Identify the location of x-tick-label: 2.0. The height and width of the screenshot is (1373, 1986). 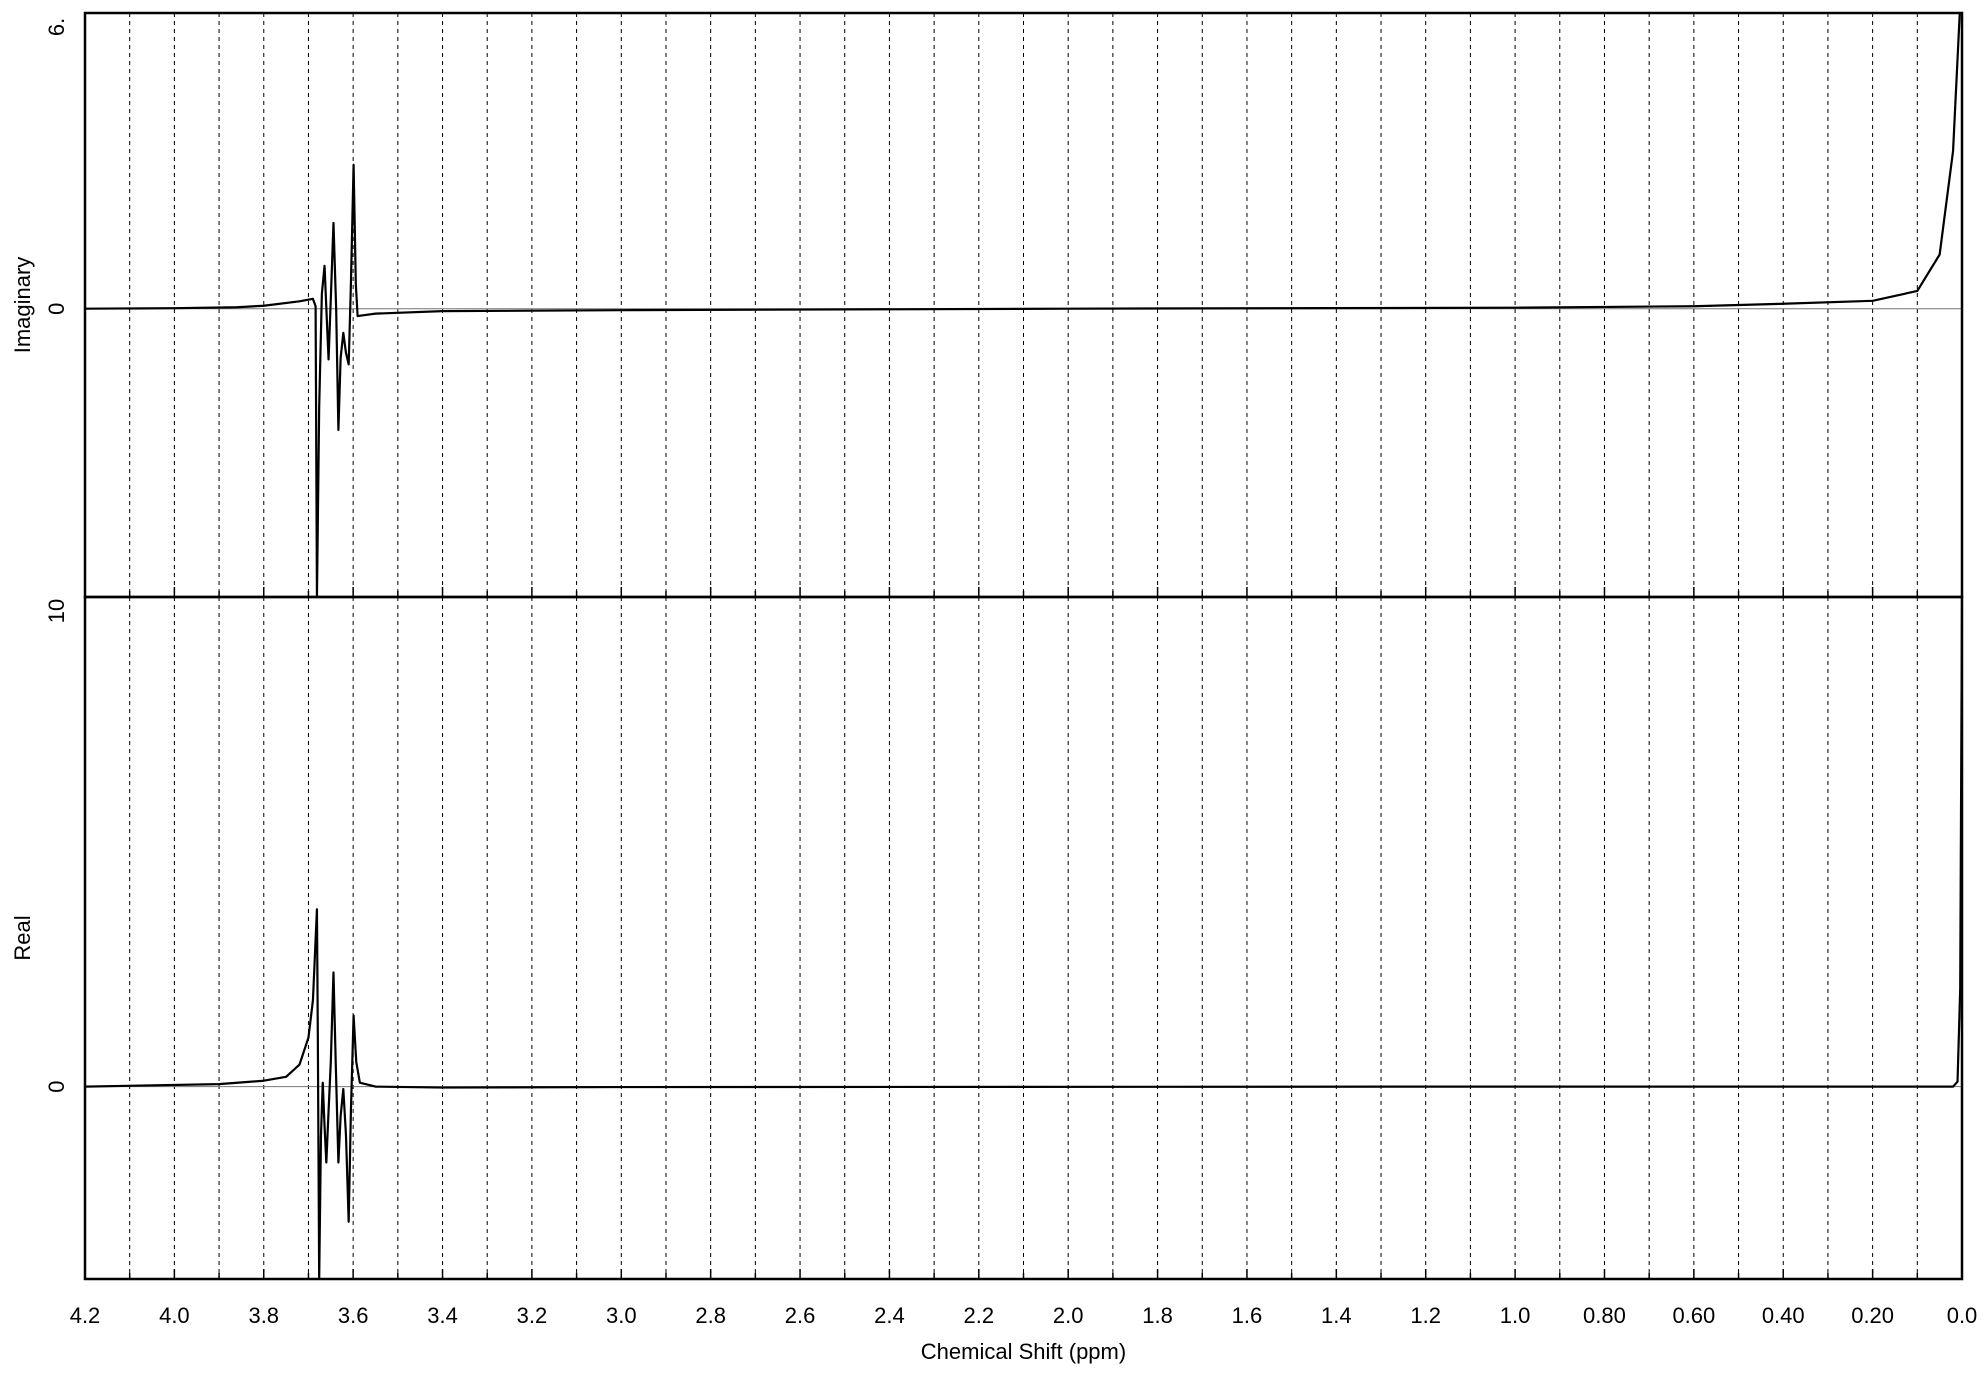
(1068, 1315).